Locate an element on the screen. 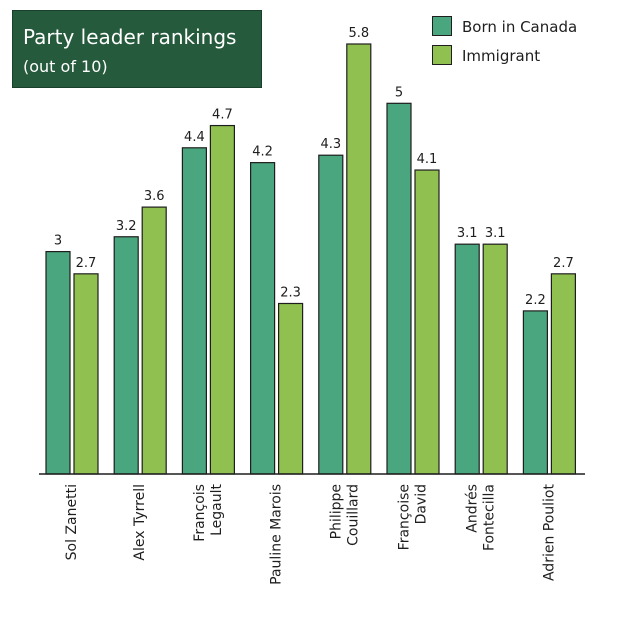  data-label-born-in-canada-6: 3.1 is located at coordinates (467, 233).